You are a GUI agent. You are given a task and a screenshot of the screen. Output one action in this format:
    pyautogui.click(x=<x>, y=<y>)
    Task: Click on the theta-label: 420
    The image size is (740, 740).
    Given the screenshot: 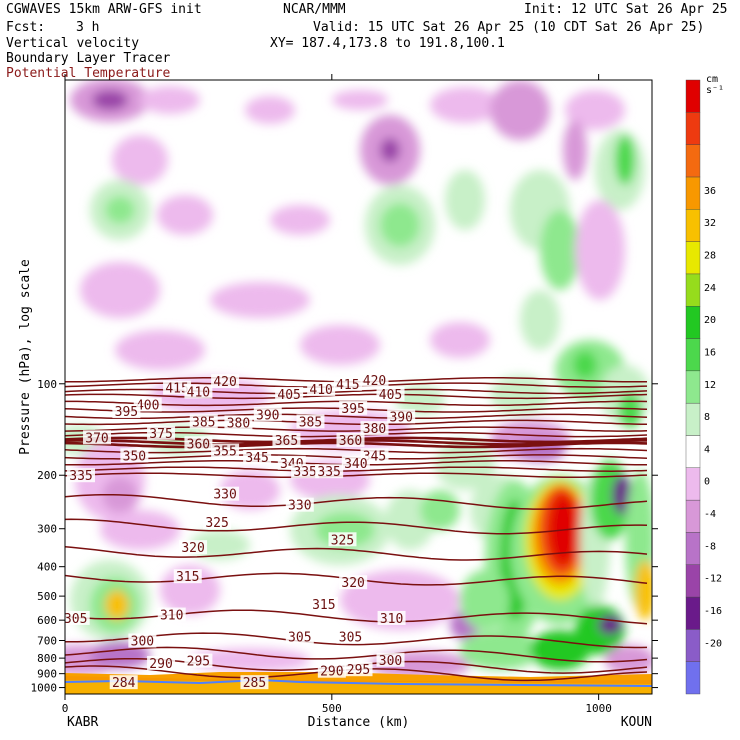 What is the action you would take?
    pyautogui.click(x=374, y=381)
    